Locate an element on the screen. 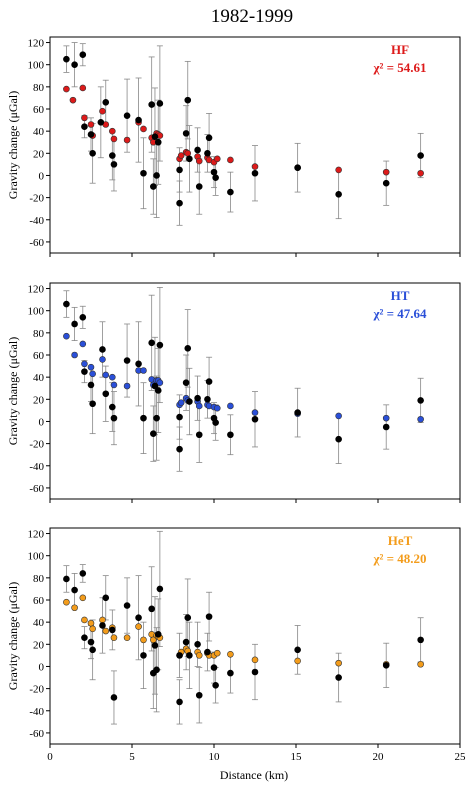 The height and width of the screenshot is (785, 474). y-tick-label: 120 is located at coordinates (36, 535).